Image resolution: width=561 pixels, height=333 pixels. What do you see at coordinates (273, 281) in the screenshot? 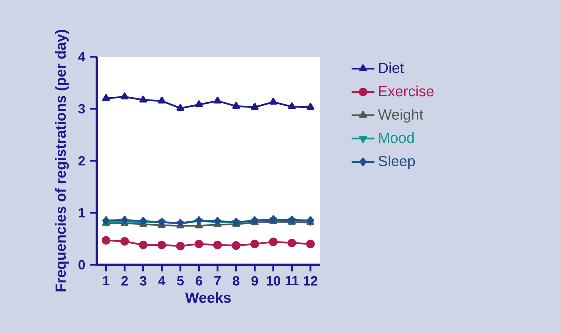
I see `x-tick-label: 10` at bounding box center [273, 281].